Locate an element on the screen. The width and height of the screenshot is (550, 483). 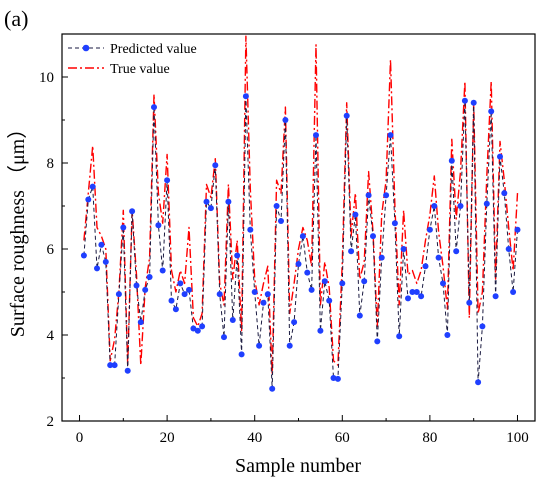
y-axis-label: Surface roughness （μm） is located at coordinates (17, 228).